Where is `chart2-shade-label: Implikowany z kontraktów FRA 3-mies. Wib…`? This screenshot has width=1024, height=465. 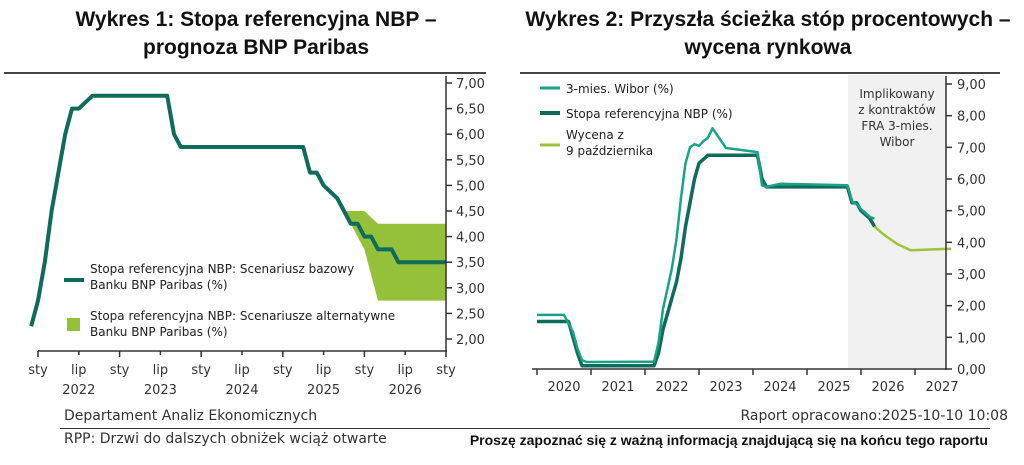 chart2-shade-label: Implikowany z kontraktów FRA 3-mies. Wib… is located at coordinates (897, 118).